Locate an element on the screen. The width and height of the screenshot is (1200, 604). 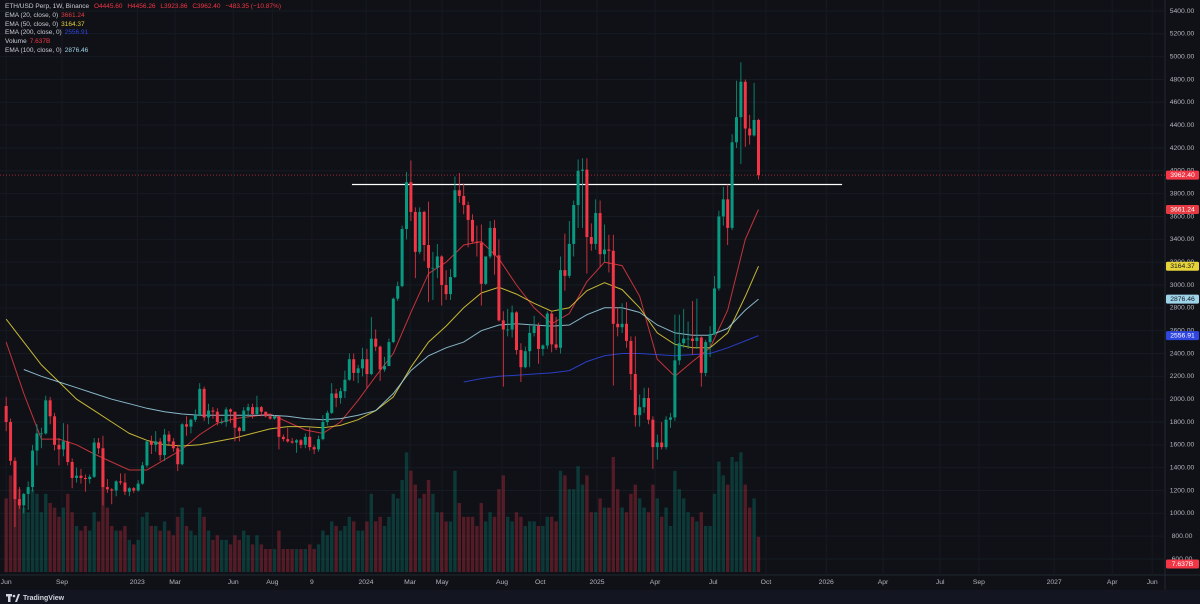
x-tick-label: May is located at coordinates (442, 582).